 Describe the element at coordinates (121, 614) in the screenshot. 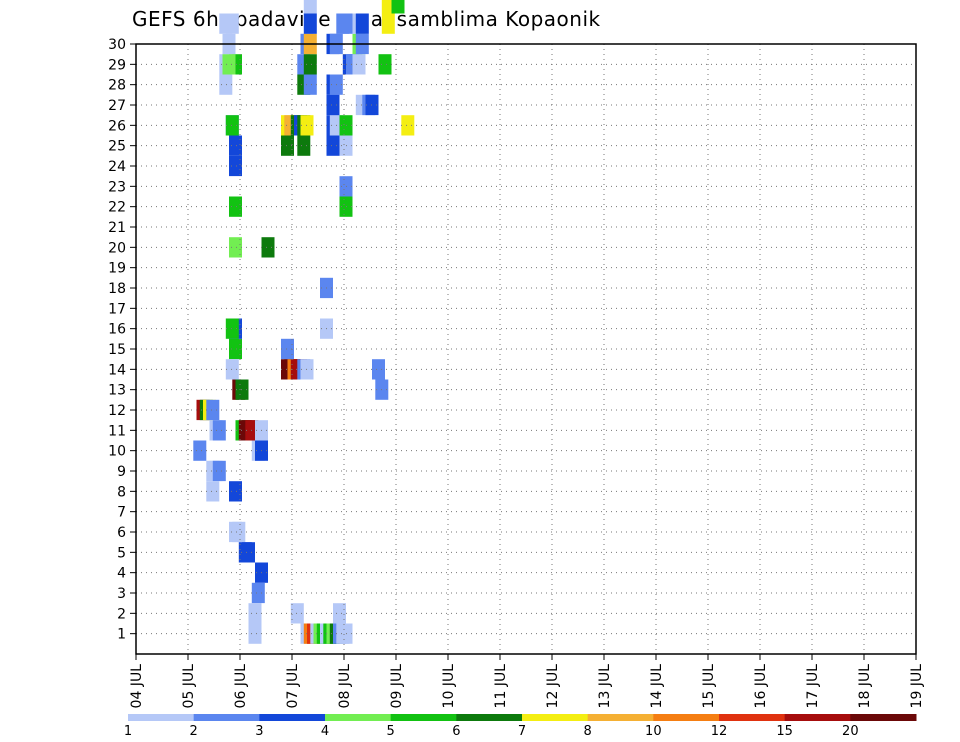

I see `y-tick-label: 2` at that location.